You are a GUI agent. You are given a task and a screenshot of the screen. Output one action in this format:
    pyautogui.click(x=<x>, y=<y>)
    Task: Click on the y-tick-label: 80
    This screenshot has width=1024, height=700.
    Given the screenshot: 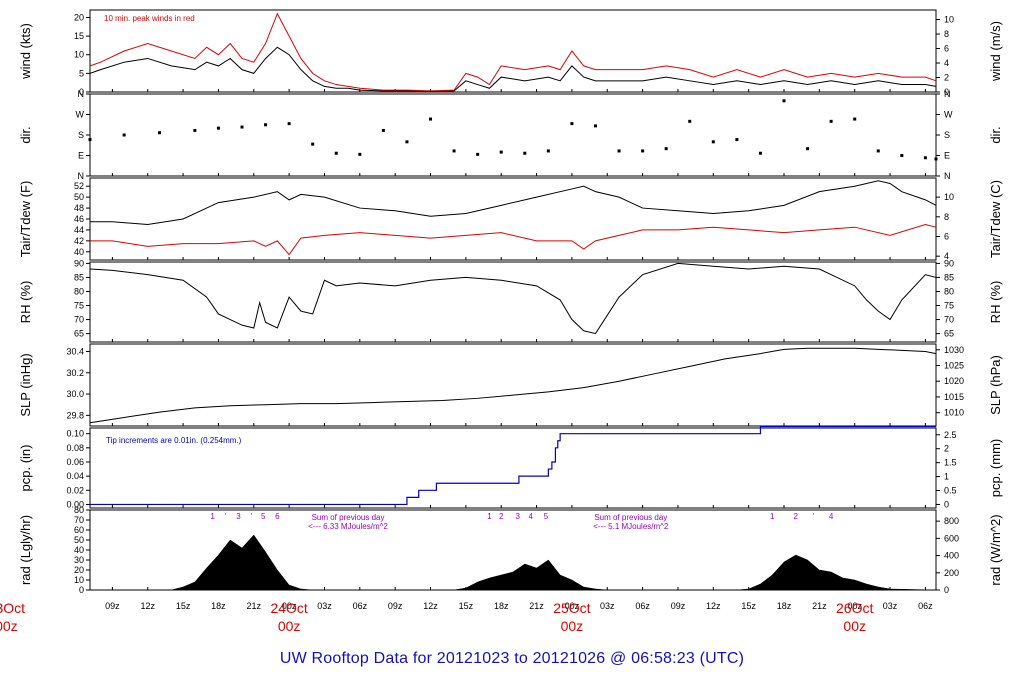 What is the action you would take?
    pyautogui.click(x=79, y=291)
    